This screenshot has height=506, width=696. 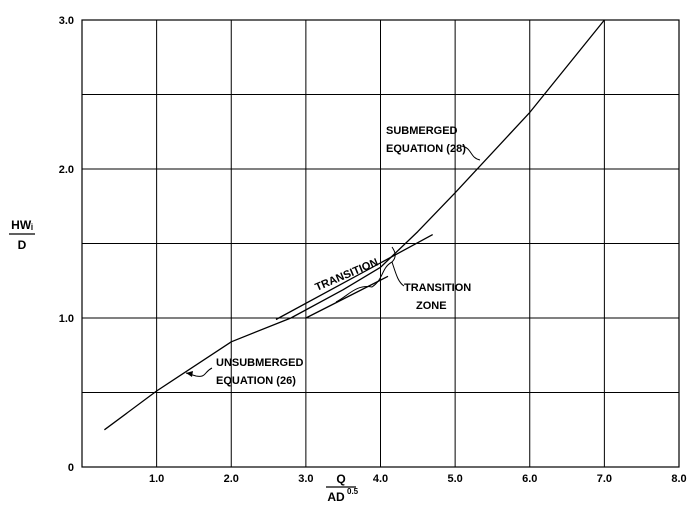 I want to click on annotation-unsubmerged-line1: UNSUBMERGED, so click(x=259, y=363).